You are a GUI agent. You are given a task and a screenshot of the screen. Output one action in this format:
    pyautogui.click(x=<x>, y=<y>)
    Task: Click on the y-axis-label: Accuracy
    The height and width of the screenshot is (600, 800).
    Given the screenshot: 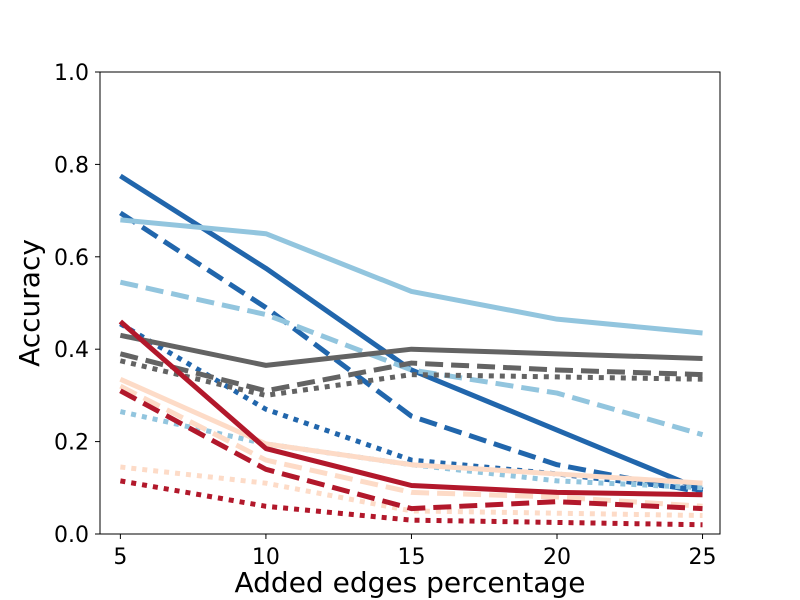 What is the action you would take?
    pyautogui.click(x=29, y=303)
    